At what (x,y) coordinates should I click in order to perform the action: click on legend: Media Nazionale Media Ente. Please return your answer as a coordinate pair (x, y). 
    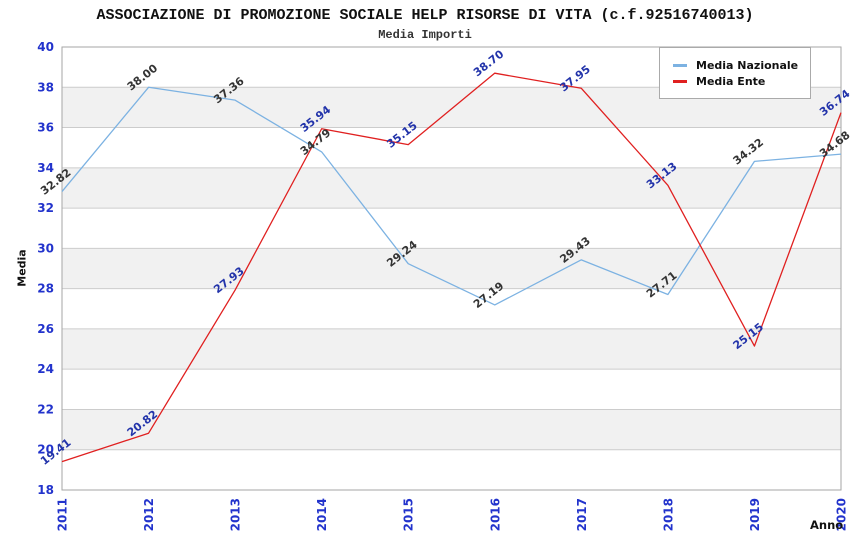
    Looking at the image, I should click on (735, 73).